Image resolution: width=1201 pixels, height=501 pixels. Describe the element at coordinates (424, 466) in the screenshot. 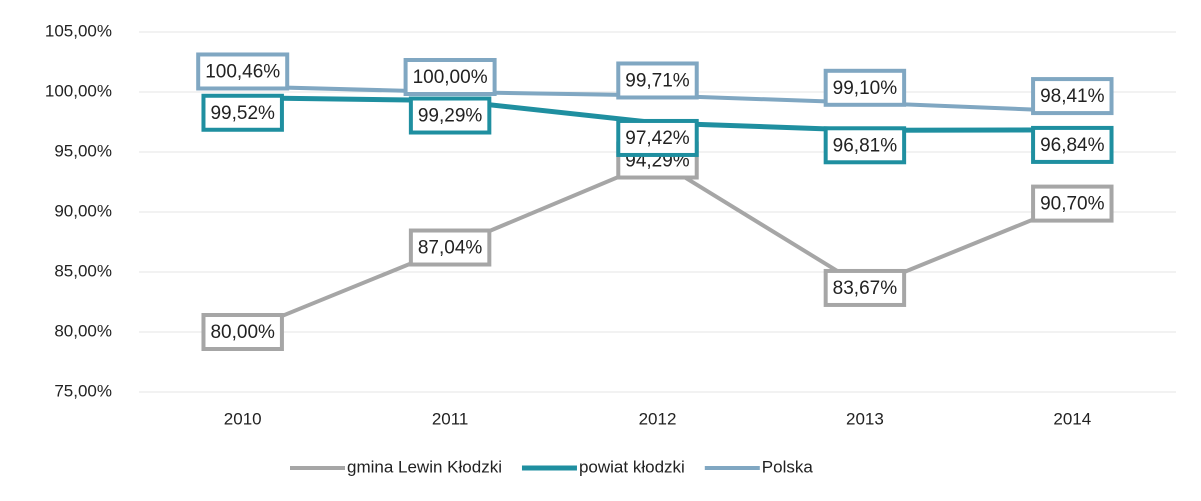

I see `legend-label: gmina Lewin Kłodzki` at that location.